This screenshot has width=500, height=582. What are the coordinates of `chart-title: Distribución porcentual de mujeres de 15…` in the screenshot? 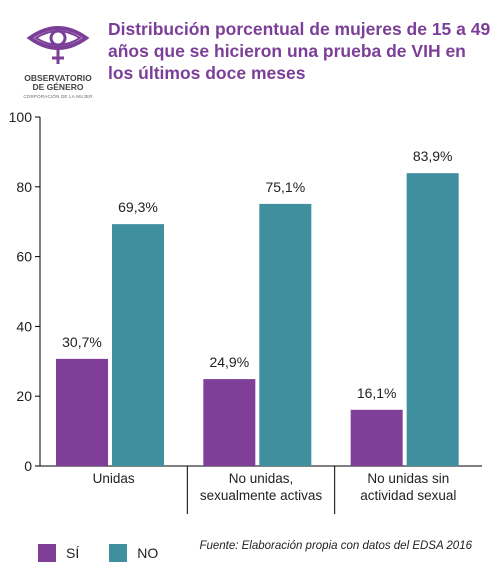 It's located at (299, 51).